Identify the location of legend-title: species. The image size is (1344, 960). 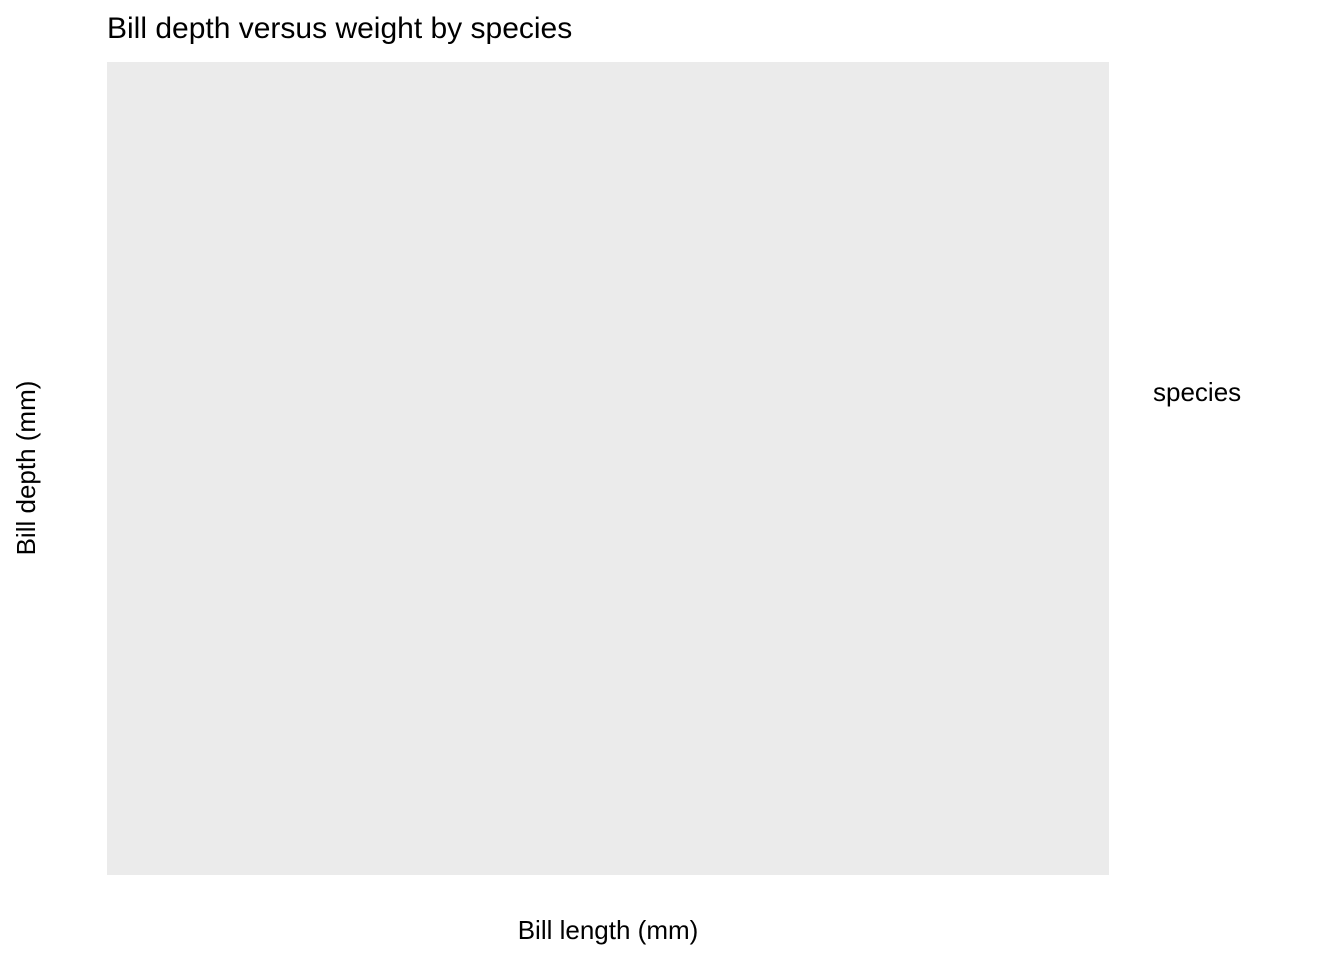
(1197, 392).